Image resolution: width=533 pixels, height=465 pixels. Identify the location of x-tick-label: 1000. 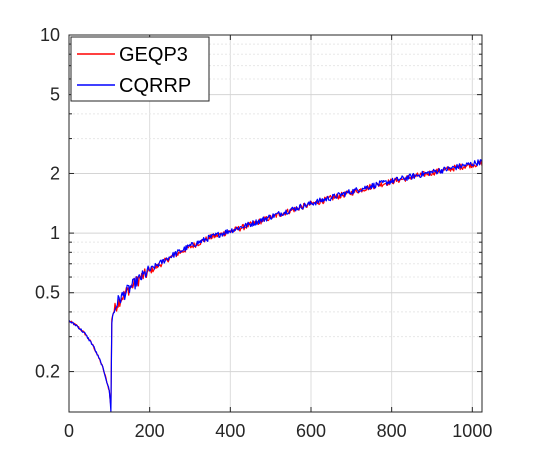
(472, 431).